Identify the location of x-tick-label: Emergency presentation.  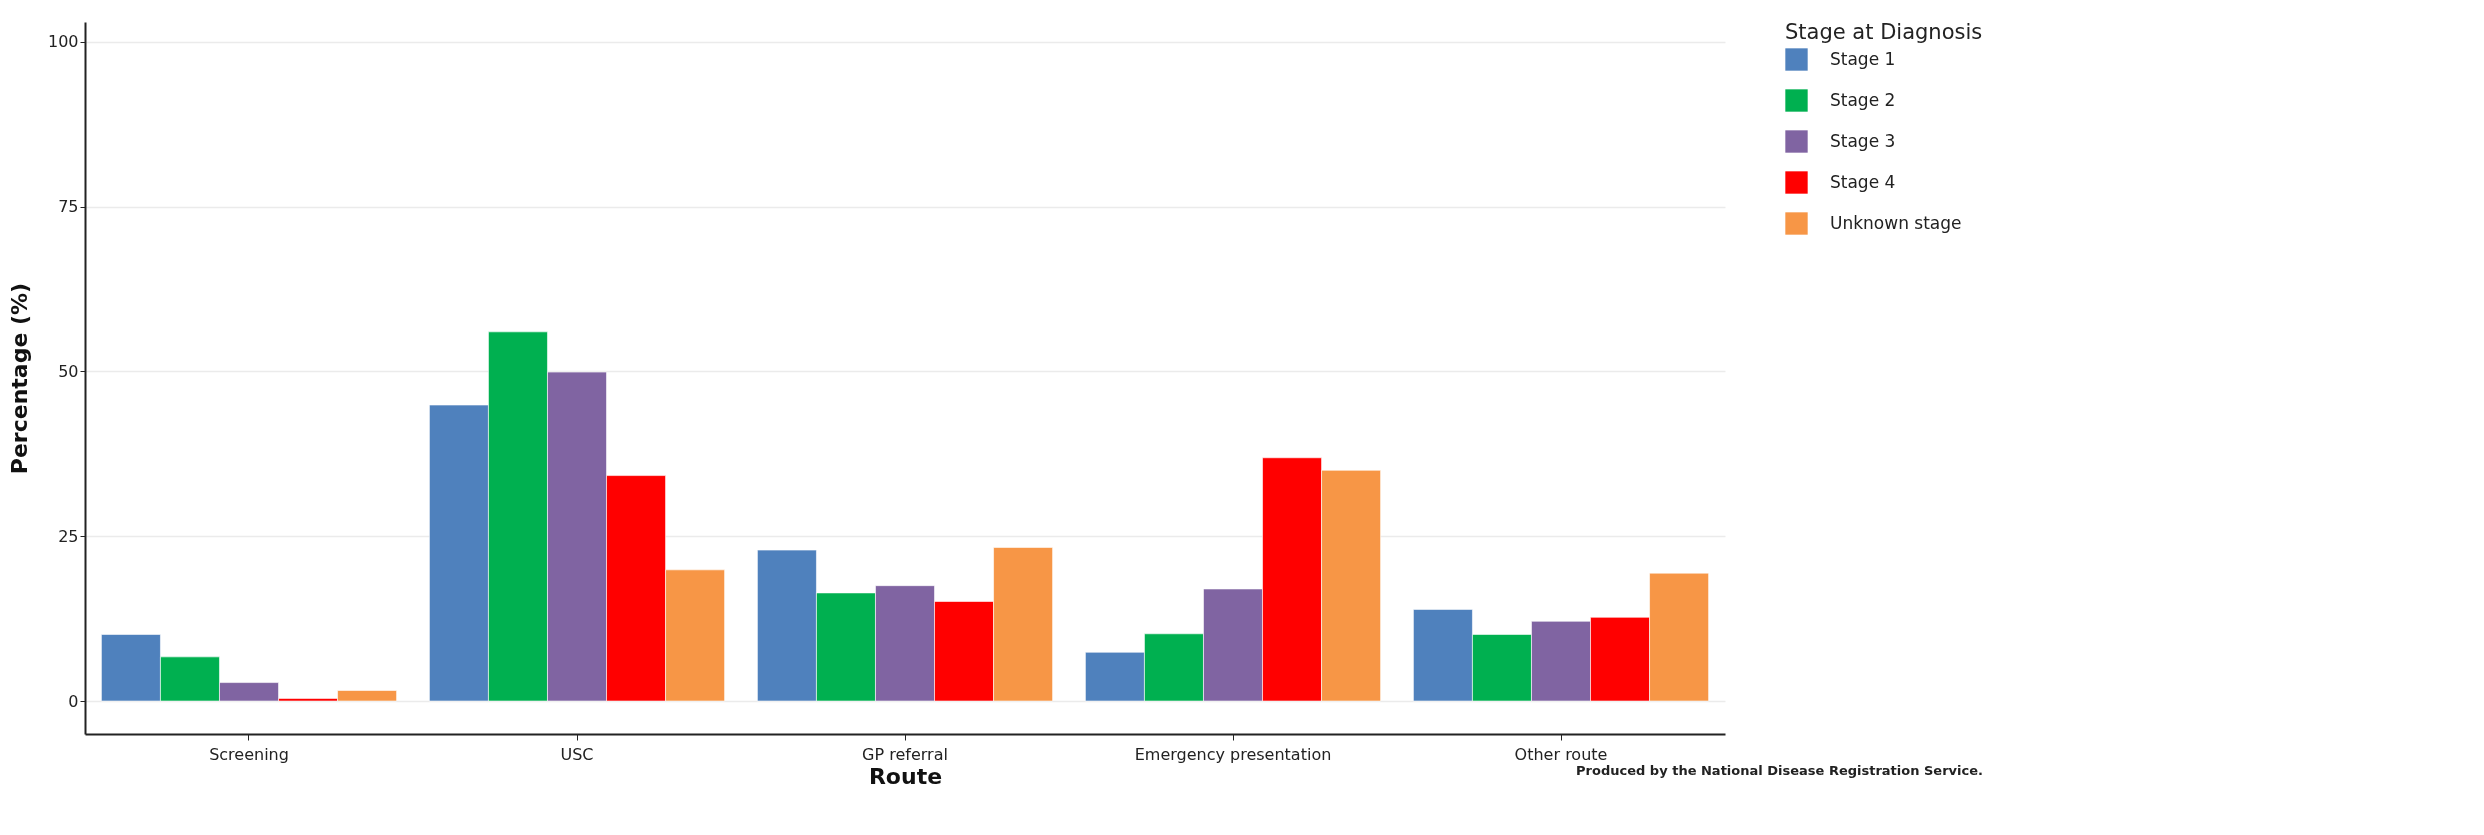
(1233, 754).